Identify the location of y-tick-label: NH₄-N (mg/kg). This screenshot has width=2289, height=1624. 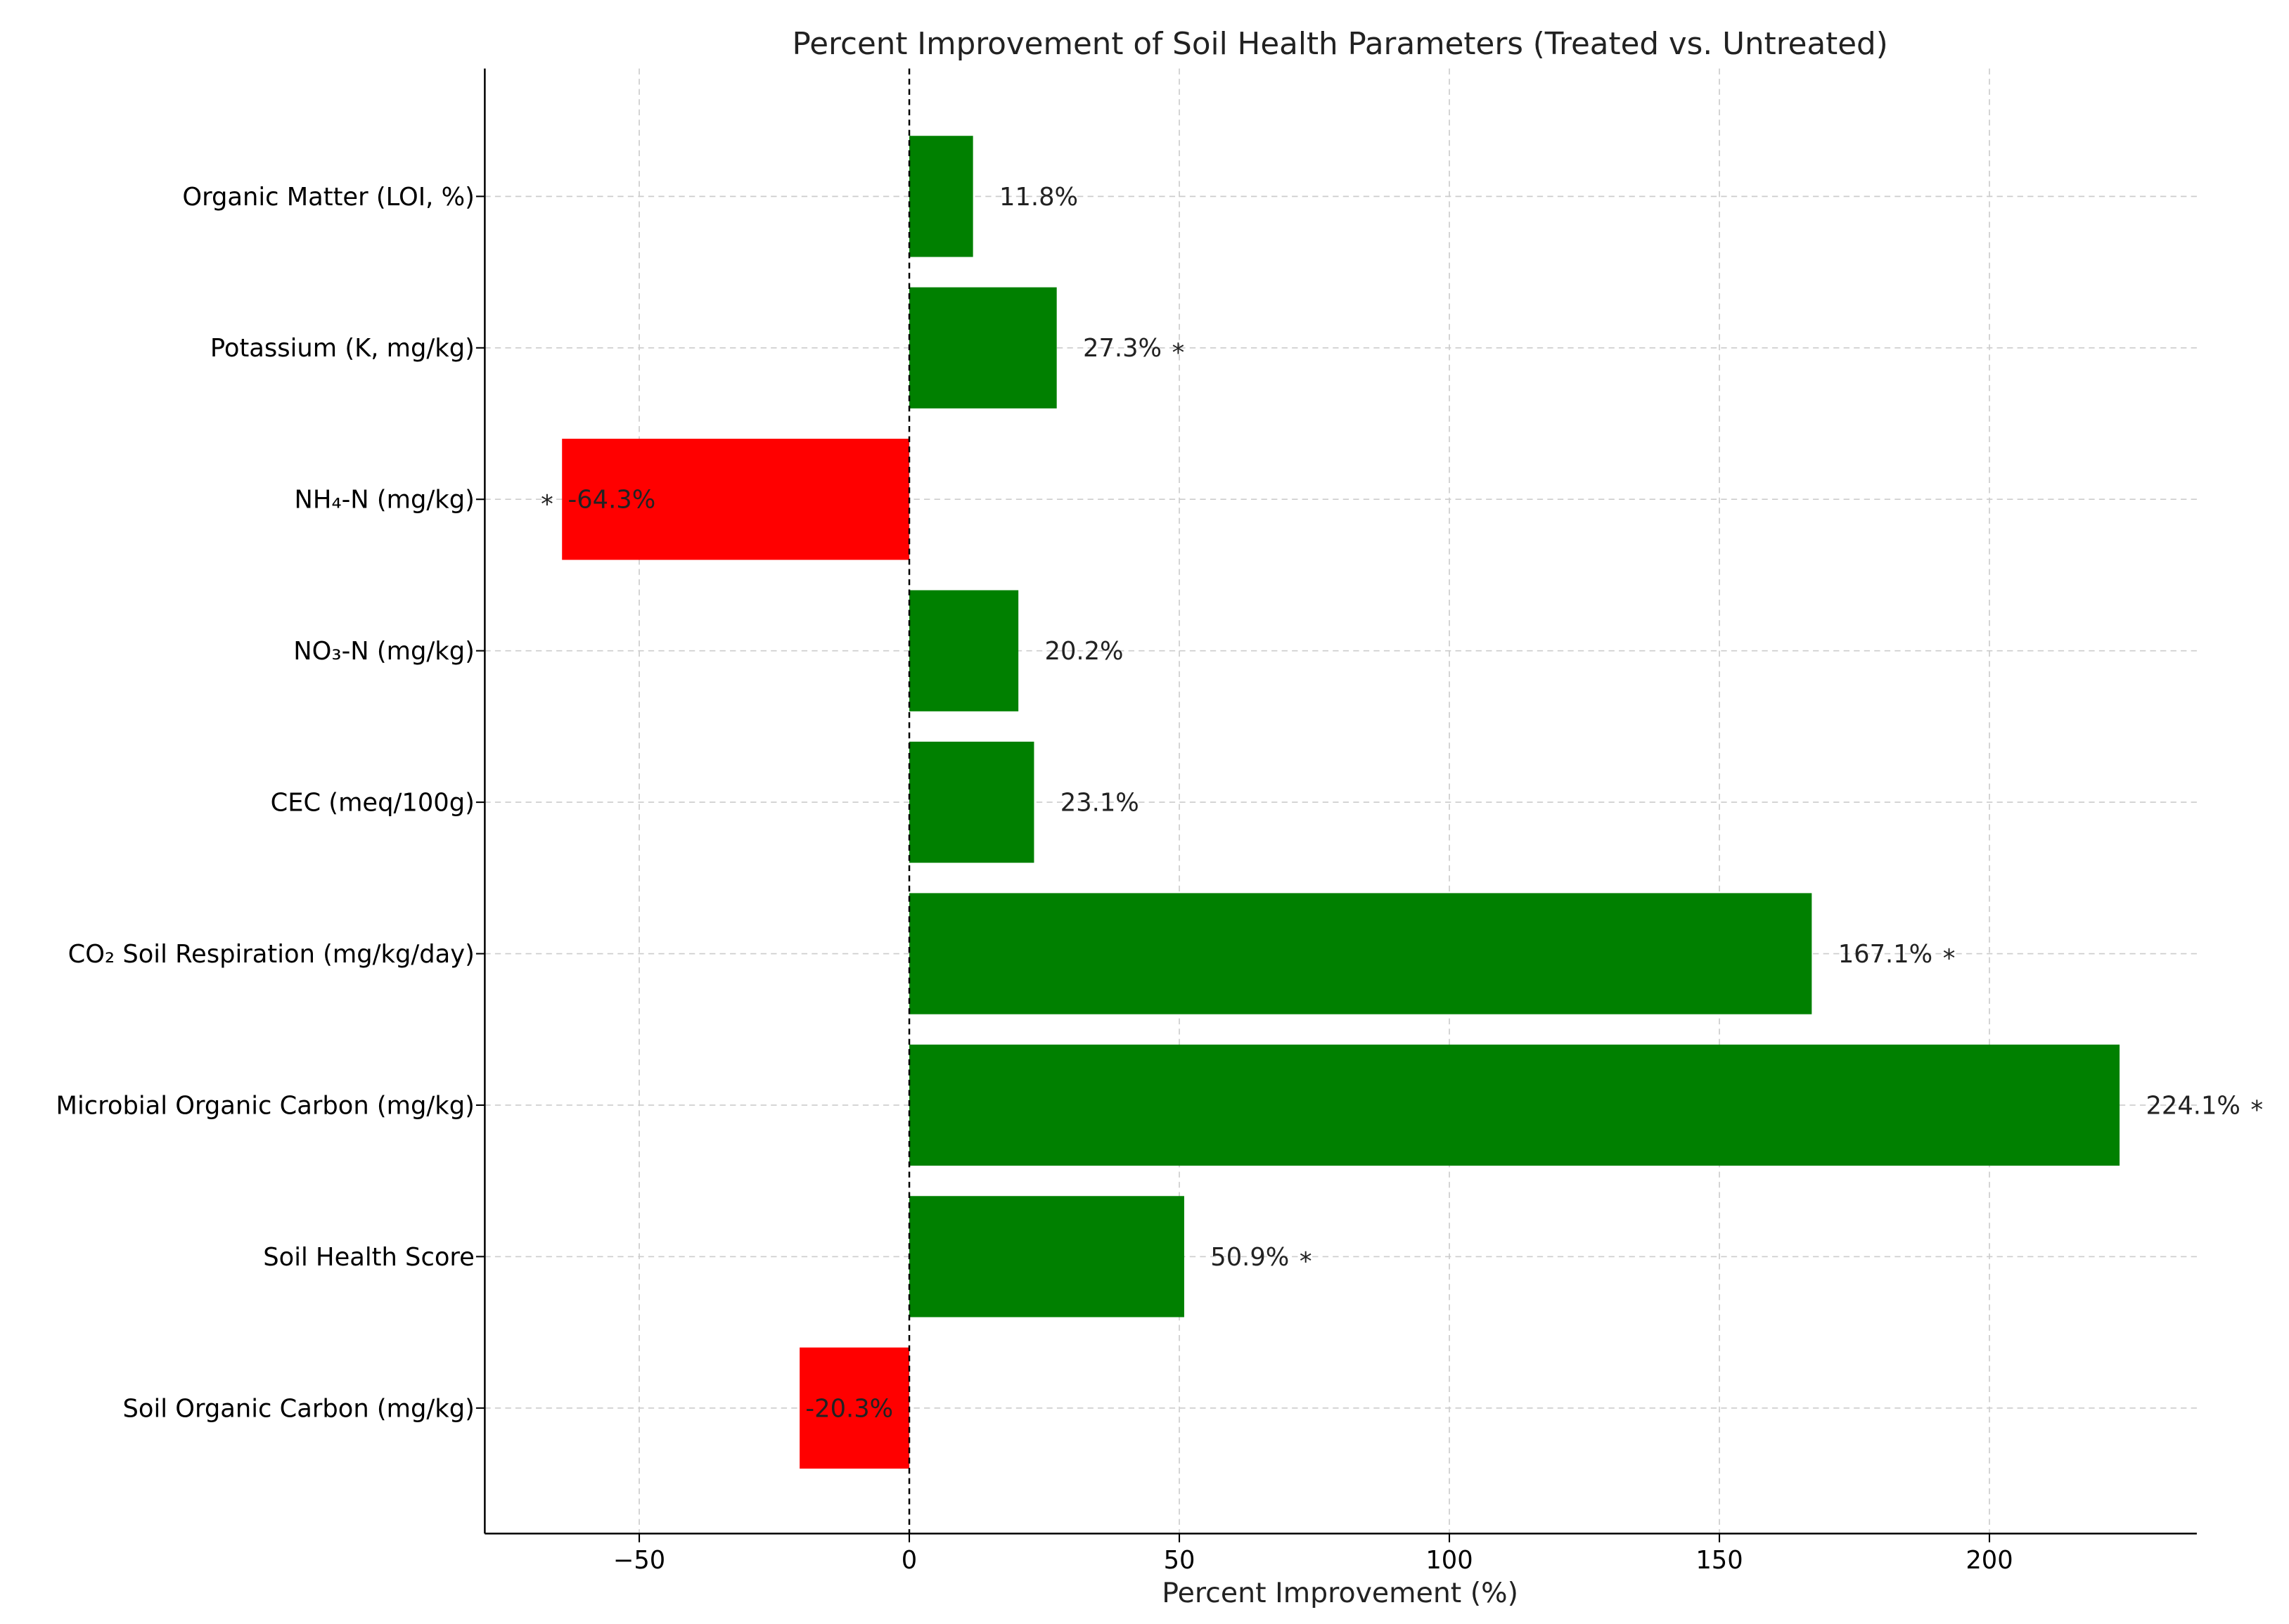
(385, 500).